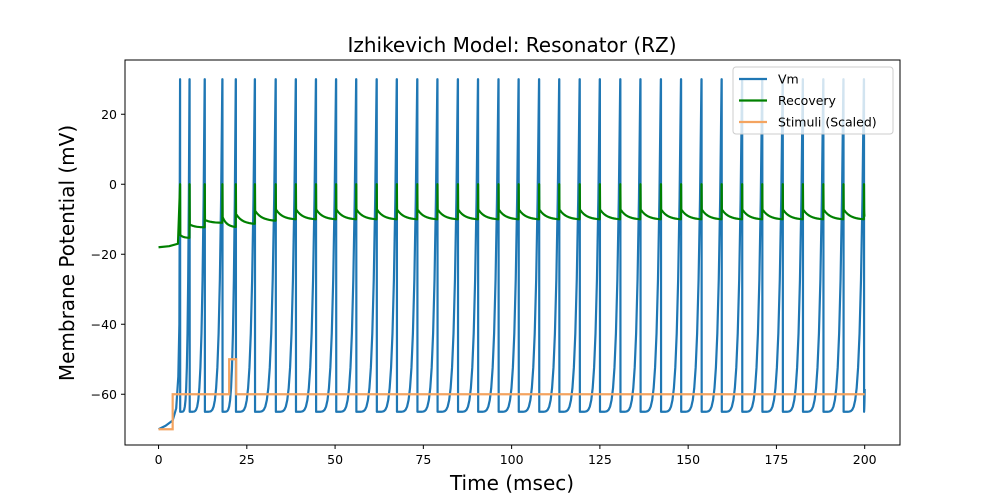  Describe the element at coordinates (113, 184) in the screenshot. I see `y-tick-label: 0` at that location.